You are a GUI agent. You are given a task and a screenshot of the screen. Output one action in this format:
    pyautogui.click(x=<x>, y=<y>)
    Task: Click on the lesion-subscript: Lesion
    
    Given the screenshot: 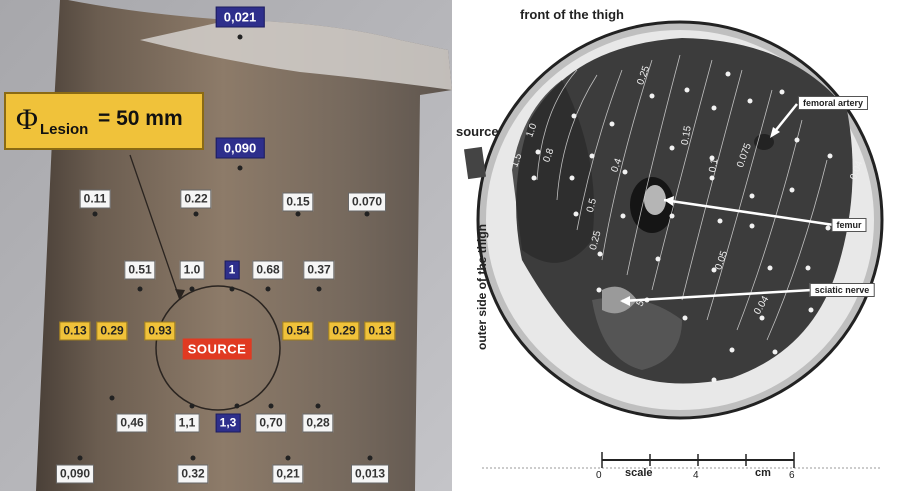 What is the action you would take?
    pyautogui.click(x=64, y=129)
    